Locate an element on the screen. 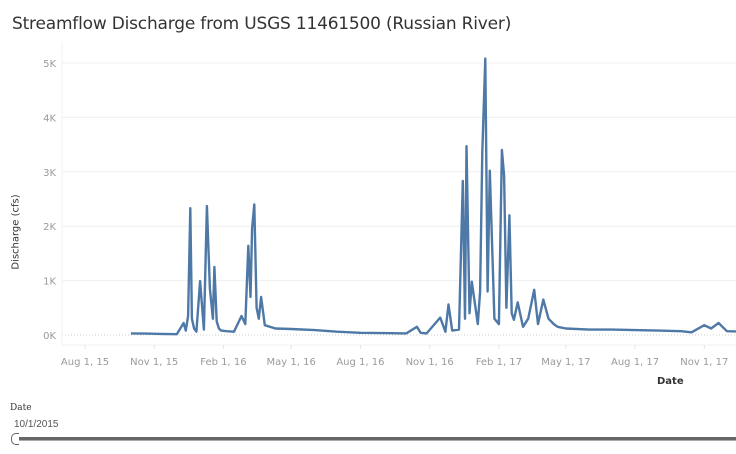 Image resolution: width=736 pixels, height=454 pixels. svg-text: Feb 1, 17 is located at coordinates (499, 362).